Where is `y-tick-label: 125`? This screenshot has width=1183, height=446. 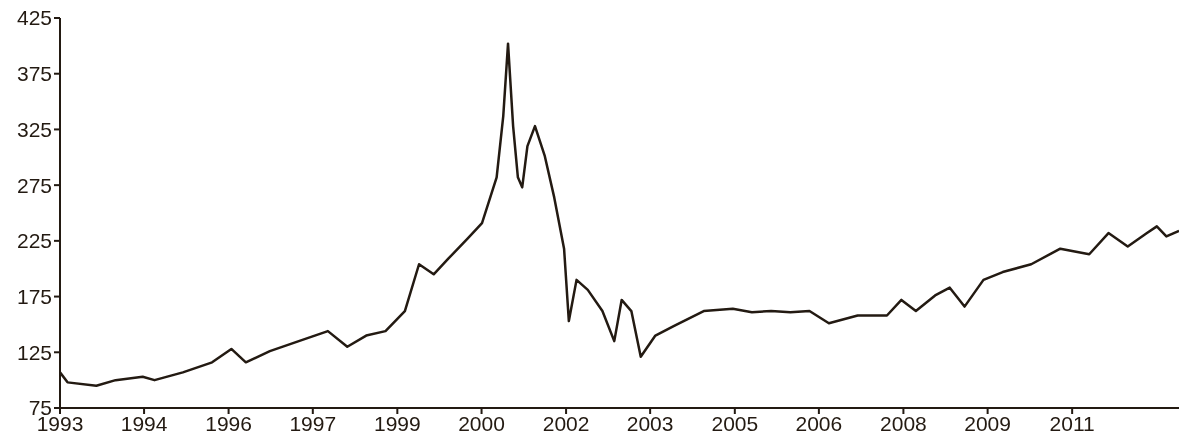
y-tick-label: 125 is located at coordinates (34, 352).